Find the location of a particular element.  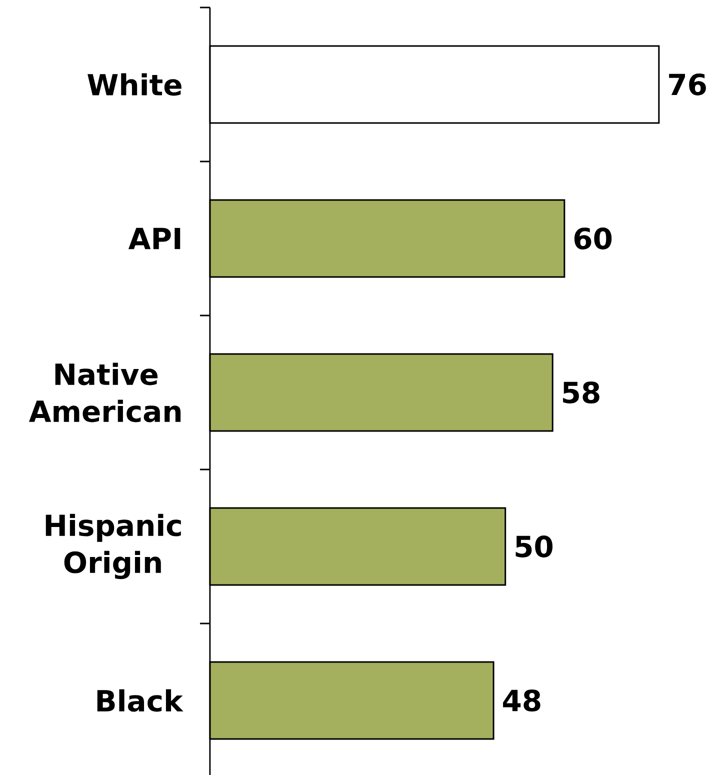

data-label: 76 is located at coordinates (687, 85).